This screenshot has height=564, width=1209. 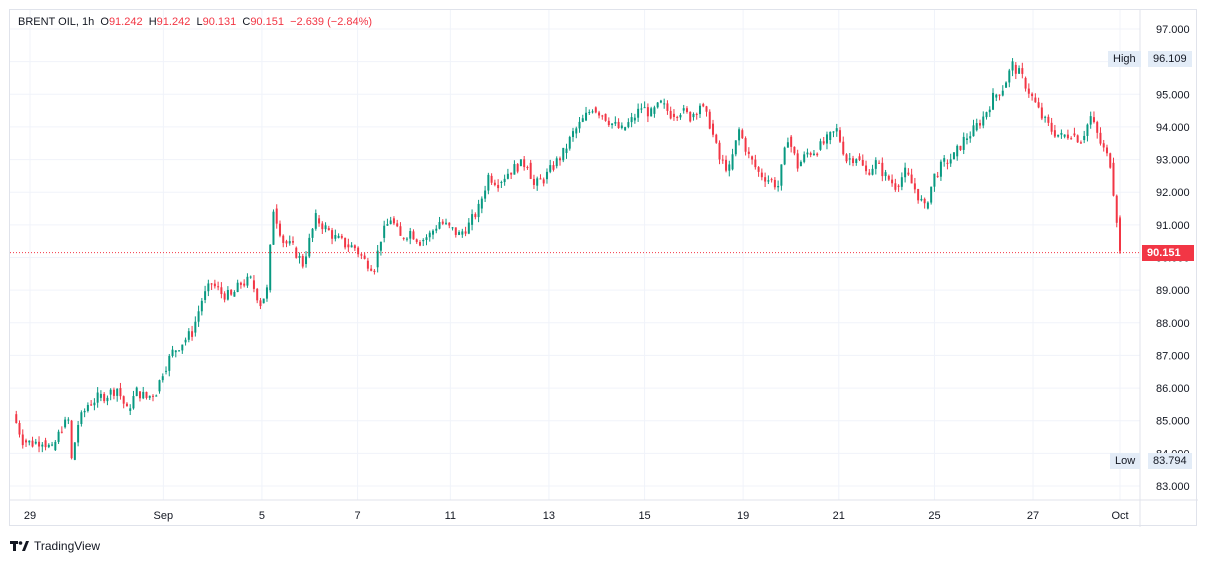 I want to click on y-tick-label: 86.000, so click(x=1173, y=389).